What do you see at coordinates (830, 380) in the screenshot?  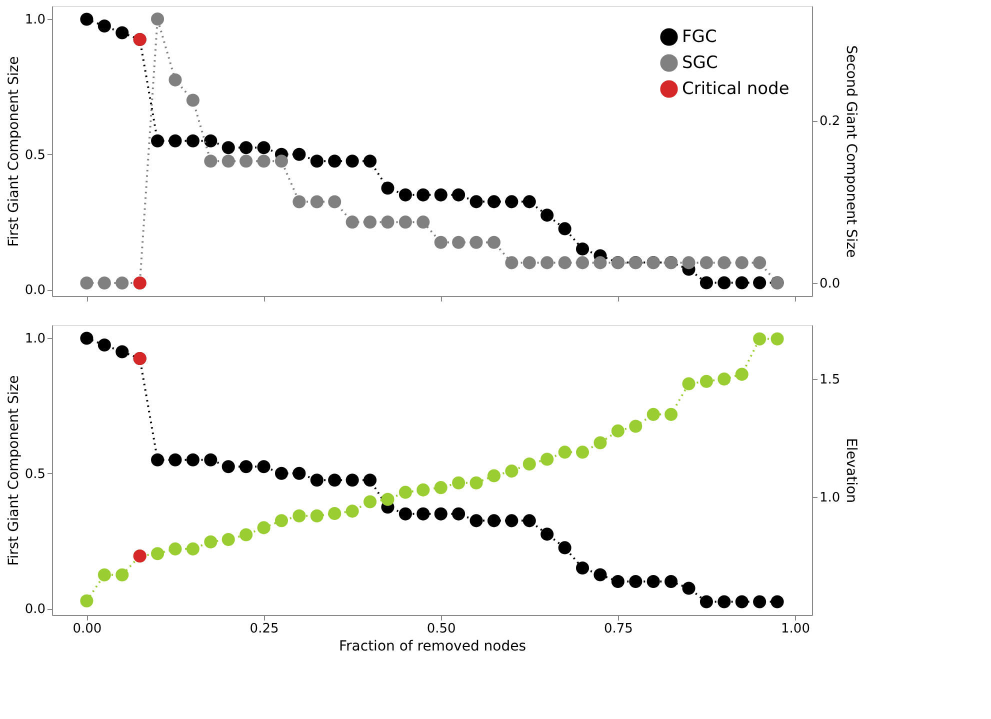 I see `y2-tick-label: 1.5` at bounding box center [830, 380].